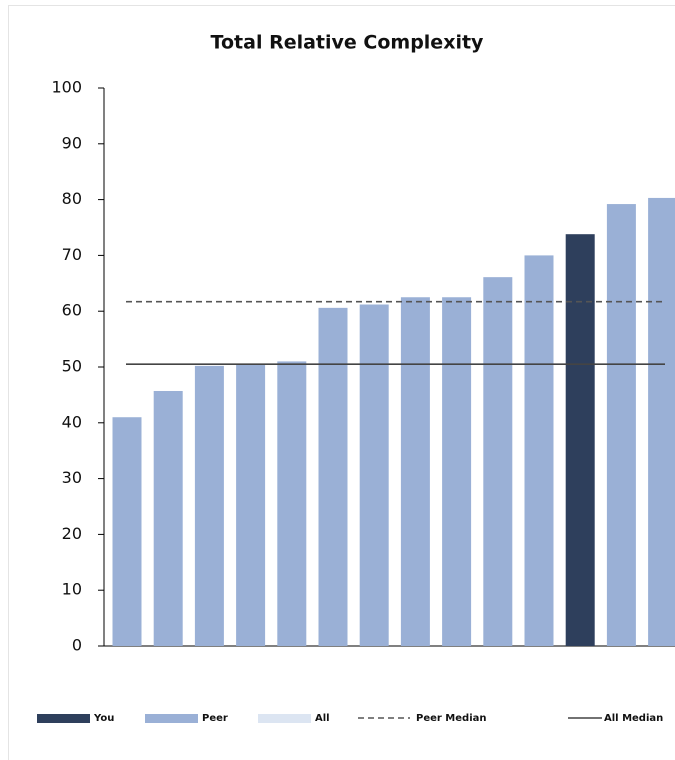  I want to click on y-tick-label: 80, so click(72, 198).